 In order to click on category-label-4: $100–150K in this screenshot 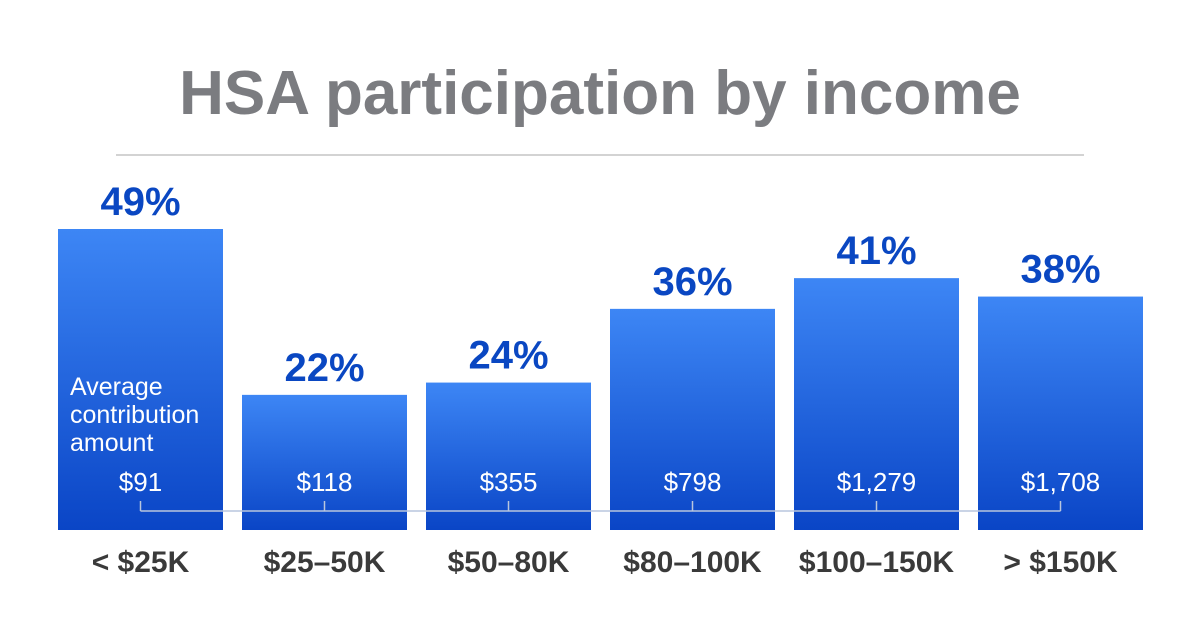, I will do `click(876, 562)`.